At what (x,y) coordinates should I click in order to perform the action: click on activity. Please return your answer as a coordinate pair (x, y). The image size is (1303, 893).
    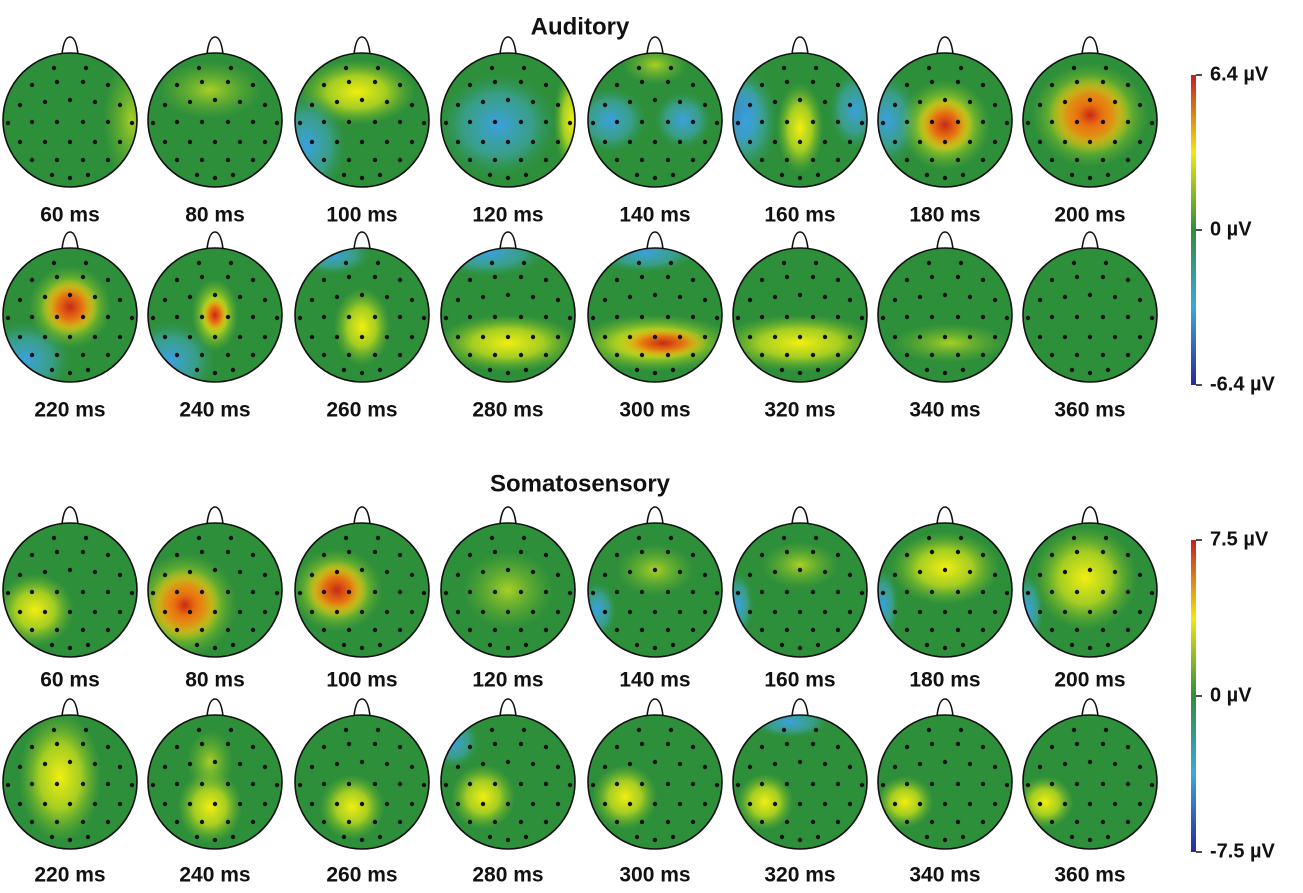
    Looking at the image, I should click on (782, 773).